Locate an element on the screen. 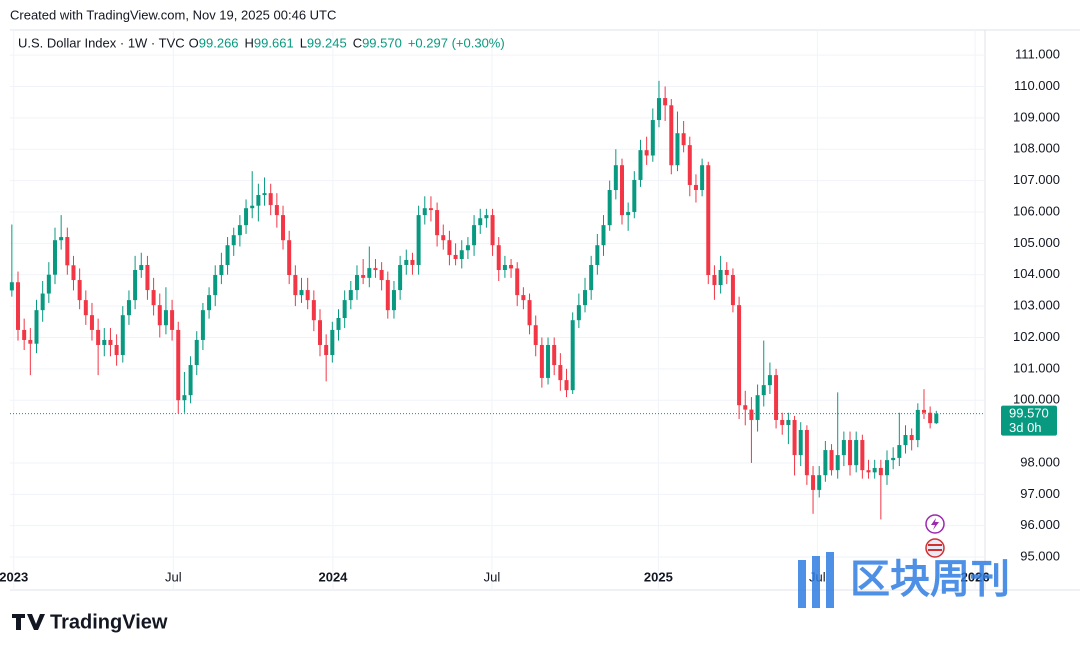 The height and width of the screenshot is (653, 1080). y-tick-label: 103.000 is located at coordinates (1036, 305).